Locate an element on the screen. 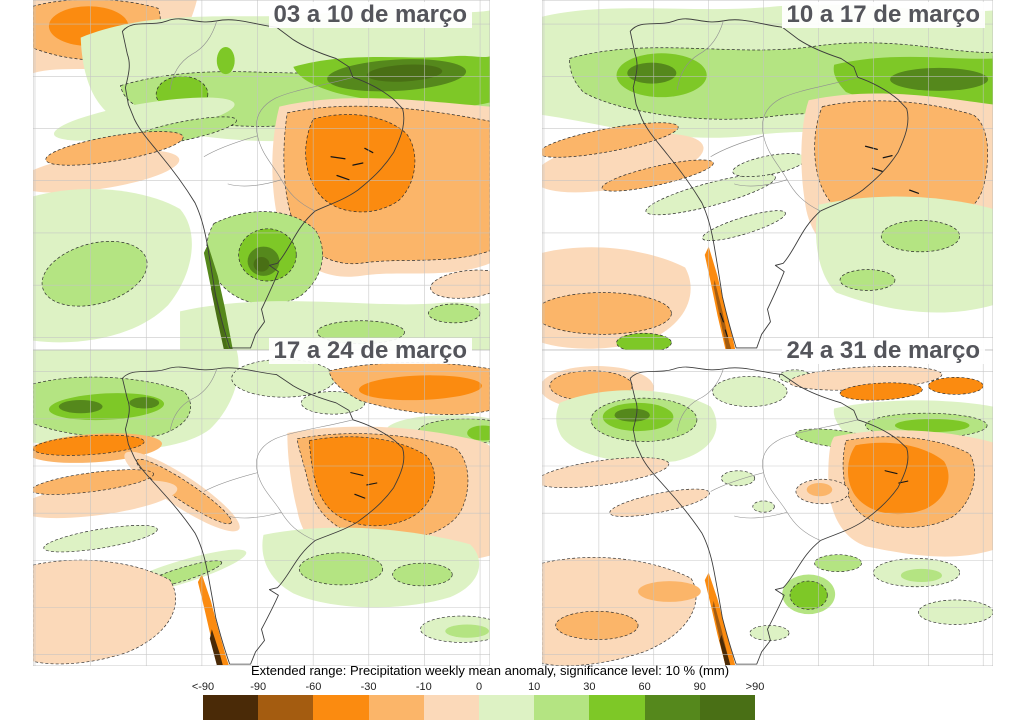  colorbar-tick-label: <-90 is located at coordinates (203, 687).